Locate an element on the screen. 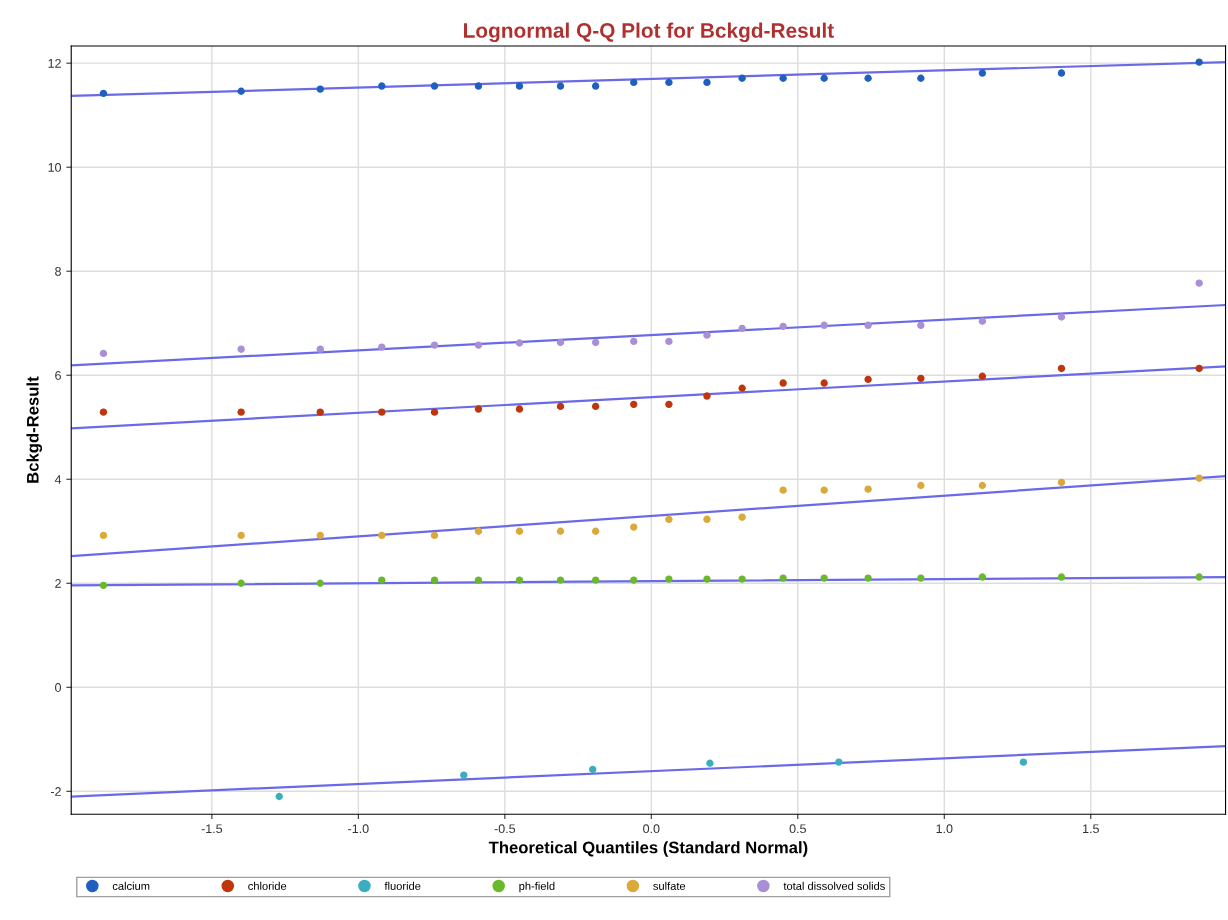 Image resolution: width=1228 pixels, height=920 pixels. y-tick-label: 10 is located at coordinates (55, 167).